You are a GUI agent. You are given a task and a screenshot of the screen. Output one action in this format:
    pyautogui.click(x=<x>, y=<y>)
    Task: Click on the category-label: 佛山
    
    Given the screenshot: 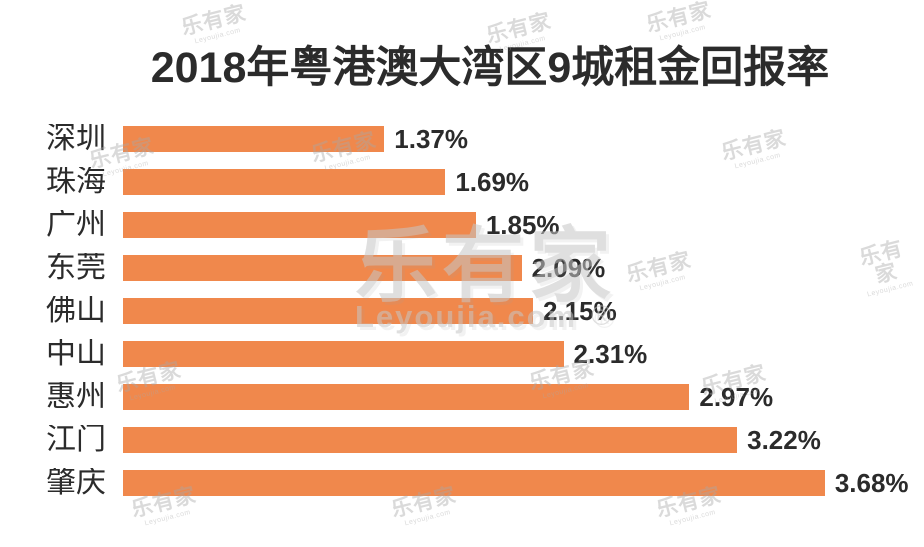 What is the action you would take?
    pyautogui.click(x=76, y=310)
    